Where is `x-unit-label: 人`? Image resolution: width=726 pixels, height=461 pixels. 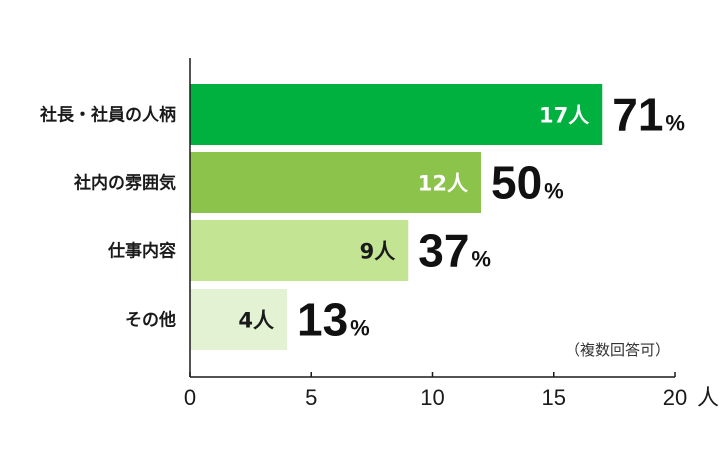 x-unit-label: 人 is located at coordinates (708, 397).